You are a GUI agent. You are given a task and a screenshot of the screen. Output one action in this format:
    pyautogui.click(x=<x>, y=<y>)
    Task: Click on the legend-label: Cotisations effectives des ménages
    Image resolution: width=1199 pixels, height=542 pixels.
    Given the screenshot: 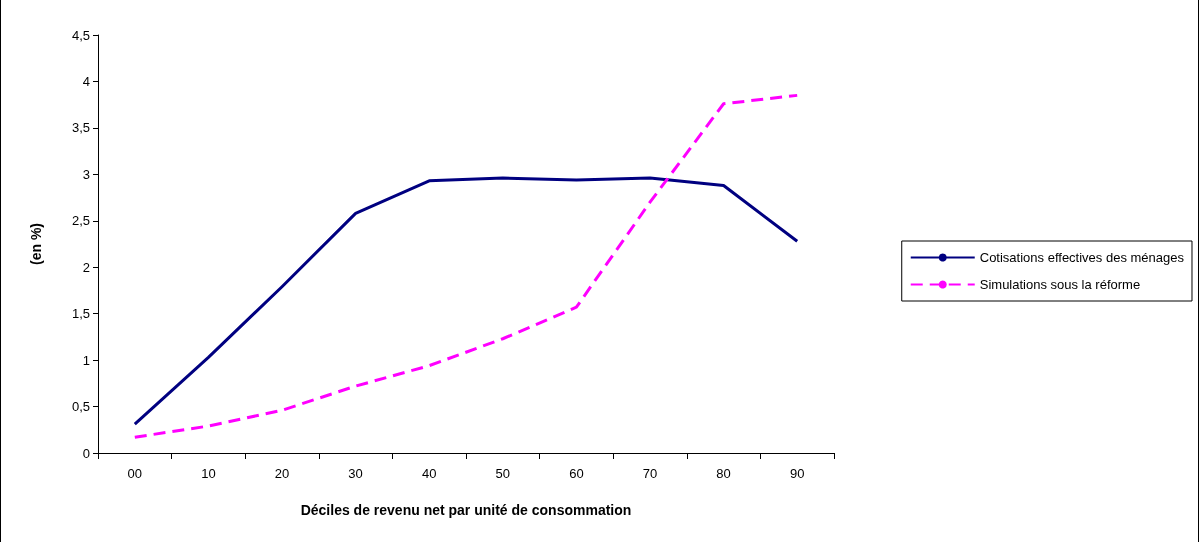 What is the action you would take?
    pyautogui.click(x=1082, y=257)
    